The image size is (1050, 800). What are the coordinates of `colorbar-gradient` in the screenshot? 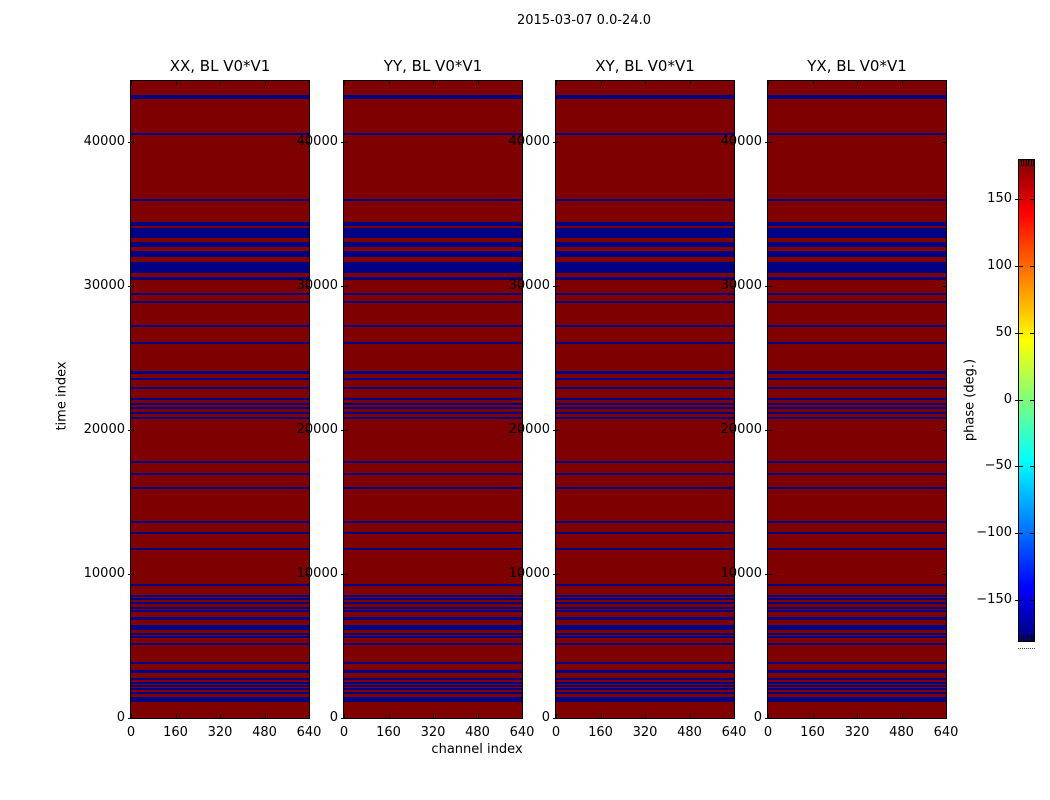 It's located at (1026, 400).